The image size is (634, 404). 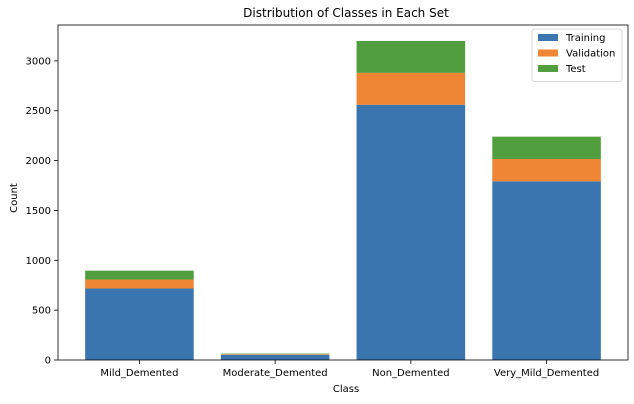 I want to click on y-tick-label: 1000, so click(x=38, y=261).